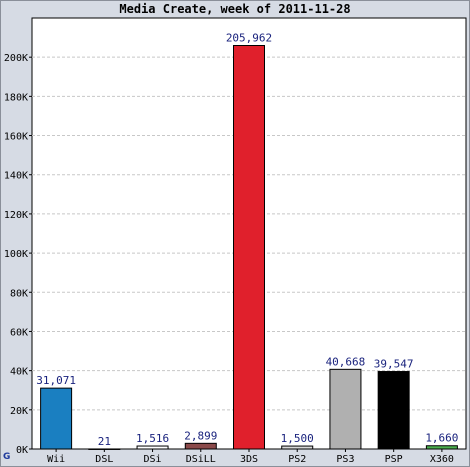 This screenshot has height=467, width=470. What do you see at coordinates (442, 459) in the screenshot?
I see `x-tick-label-x360: X360` at bounding box center [442, 459].